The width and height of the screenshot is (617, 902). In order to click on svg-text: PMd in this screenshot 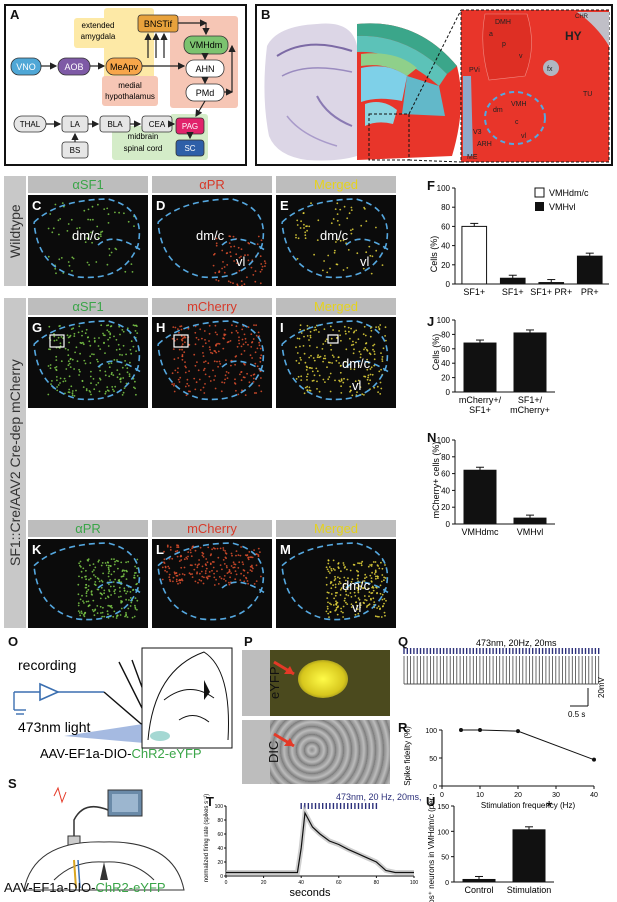, I will do `click(205, 93)`.